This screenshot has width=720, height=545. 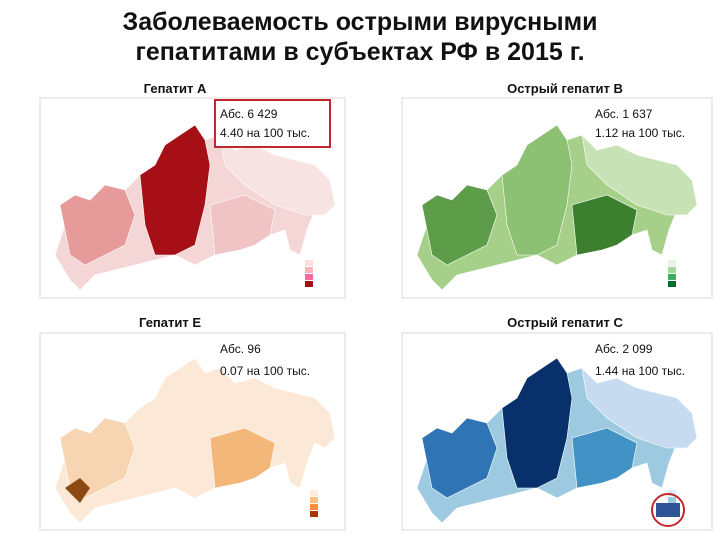 What do you see at coordinates (640, 371) in the screenshot?
I see `annotation: 1.44 на 100 тыс.` at bounding box center [640, 371].